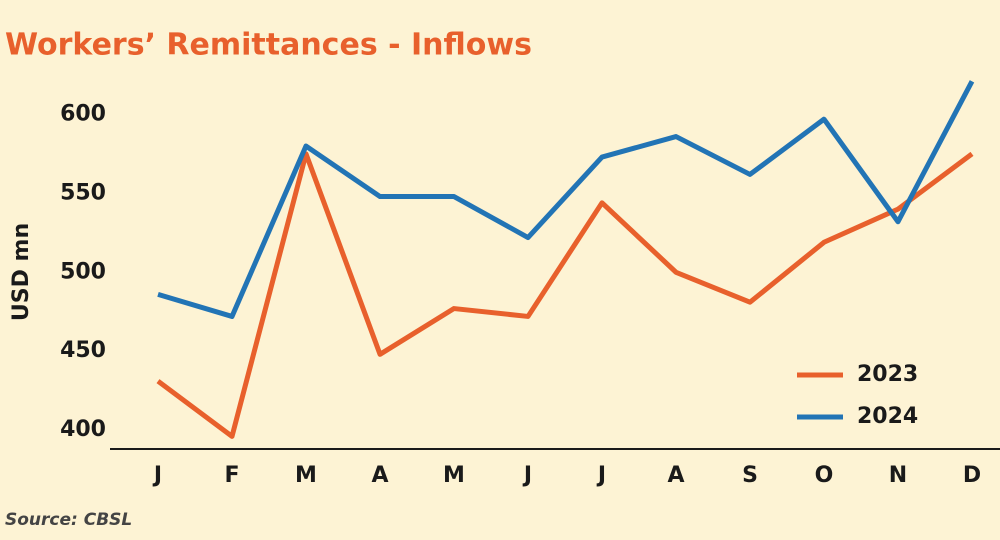 The image size is (1000, 540). Describe the element at coordinates (83, 429) in the screenshot. I see `y-tick-label: 400` at that location.